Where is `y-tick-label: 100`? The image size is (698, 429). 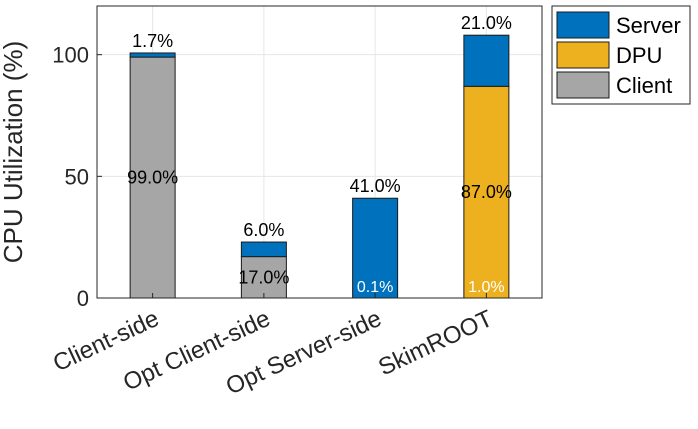 y-tick-label: 100 is located at coordinates (70, 55).